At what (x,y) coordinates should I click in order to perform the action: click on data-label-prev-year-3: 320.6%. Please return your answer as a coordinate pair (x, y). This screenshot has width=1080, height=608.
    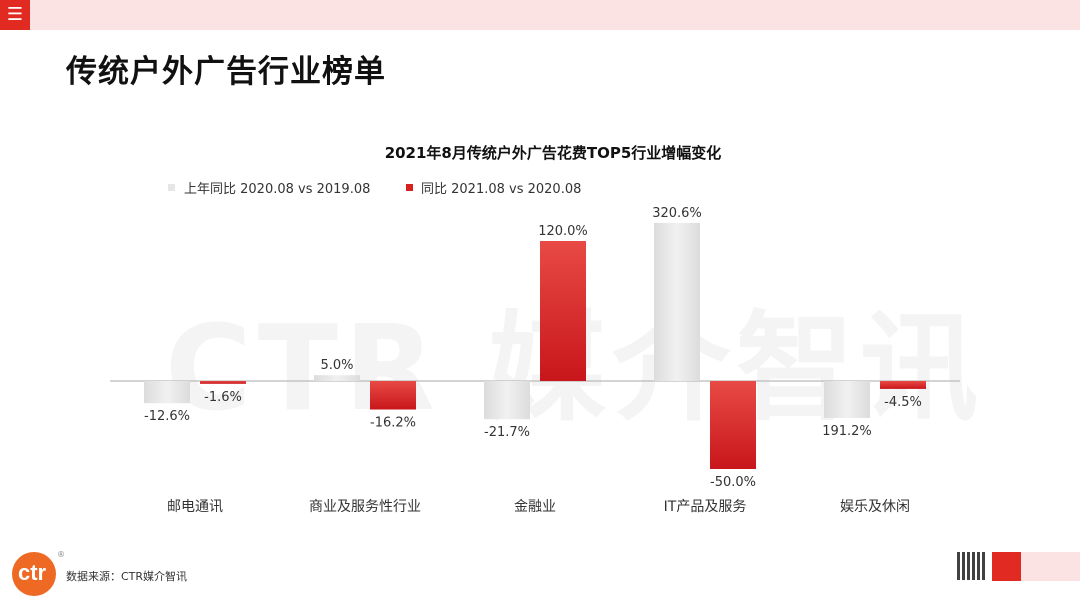
    Looking at the image, I should click on (677, 213).